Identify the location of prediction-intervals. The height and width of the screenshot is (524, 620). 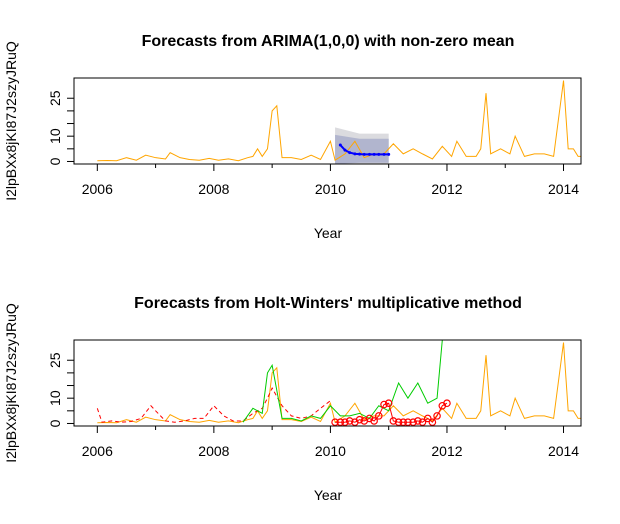
(362, 145).